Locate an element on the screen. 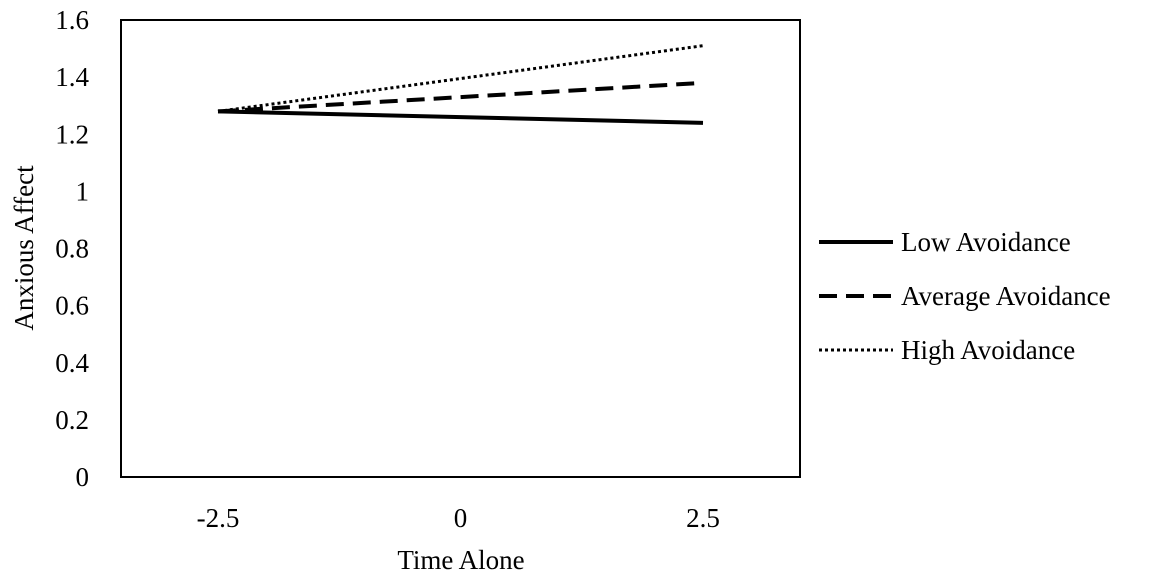 This screenshot has height=579, width=1176. y-tick-label: 1.6 is located at coordinates (72, 20).